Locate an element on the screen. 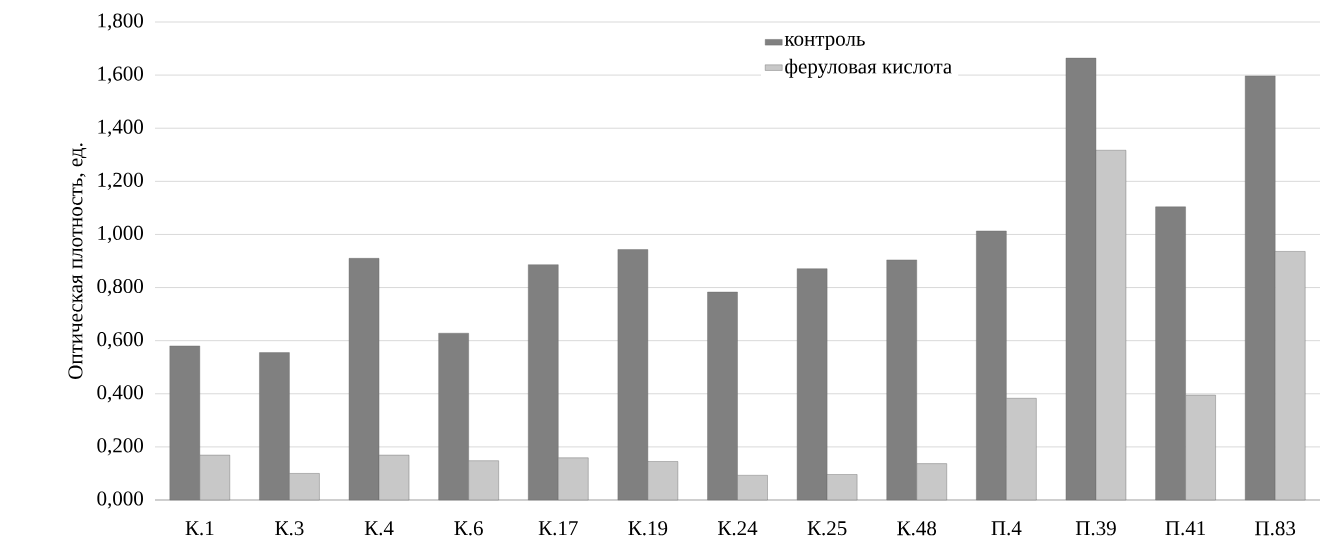 Image resolution: width=1325 pixels, height=553 pixels. x-tick-label: К.6 is located at coordinates (468, 528).